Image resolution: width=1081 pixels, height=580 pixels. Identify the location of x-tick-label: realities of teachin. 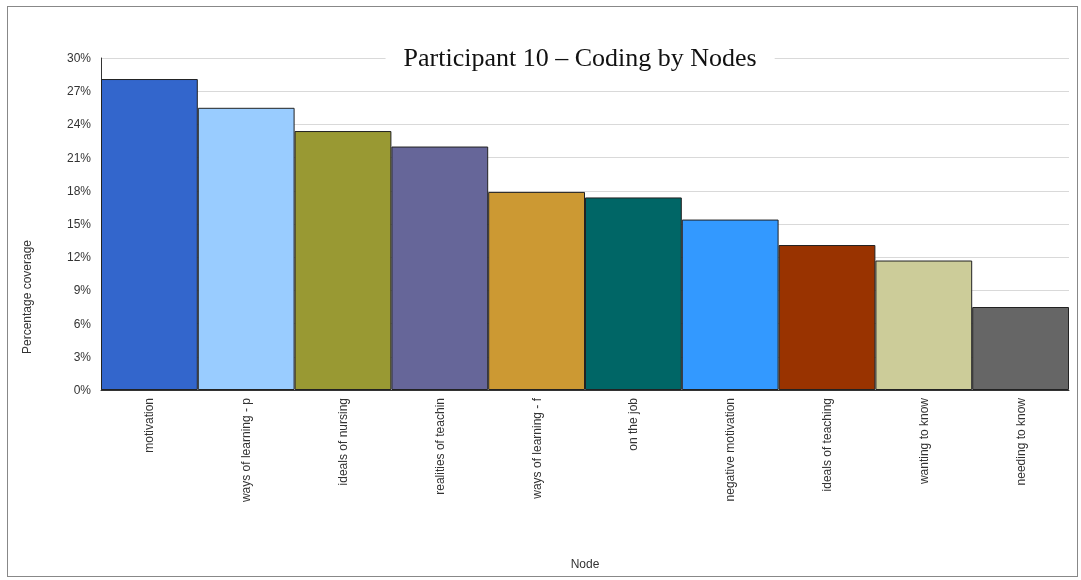
(439, 446).